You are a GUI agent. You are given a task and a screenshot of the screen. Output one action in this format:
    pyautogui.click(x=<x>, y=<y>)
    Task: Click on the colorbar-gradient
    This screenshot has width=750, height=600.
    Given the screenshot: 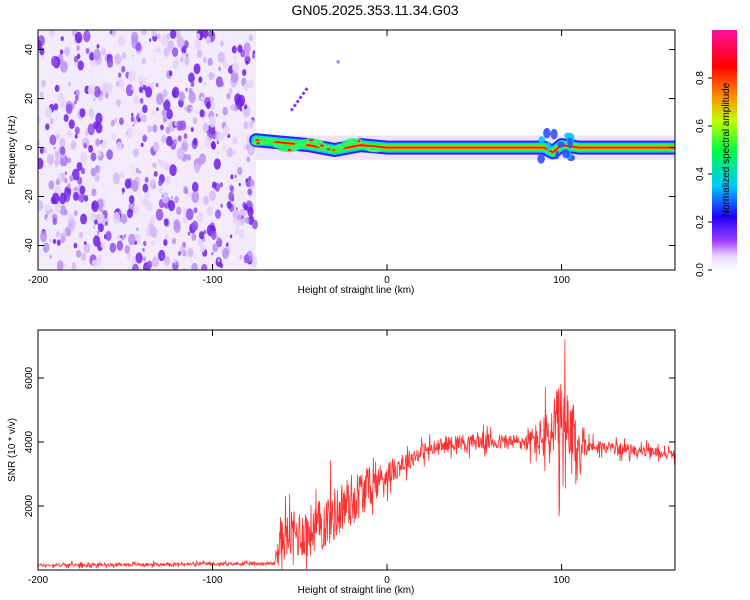 What is the action you would take?
    pyautogui.click(x=724, y=150)
    